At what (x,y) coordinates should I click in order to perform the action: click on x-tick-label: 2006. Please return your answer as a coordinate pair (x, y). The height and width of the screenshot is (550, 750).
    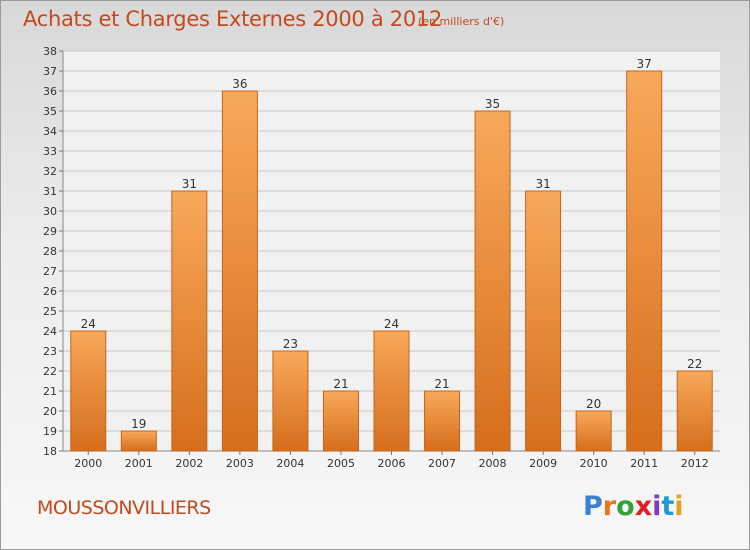
    Looking at the image, I should click on (392, 463).